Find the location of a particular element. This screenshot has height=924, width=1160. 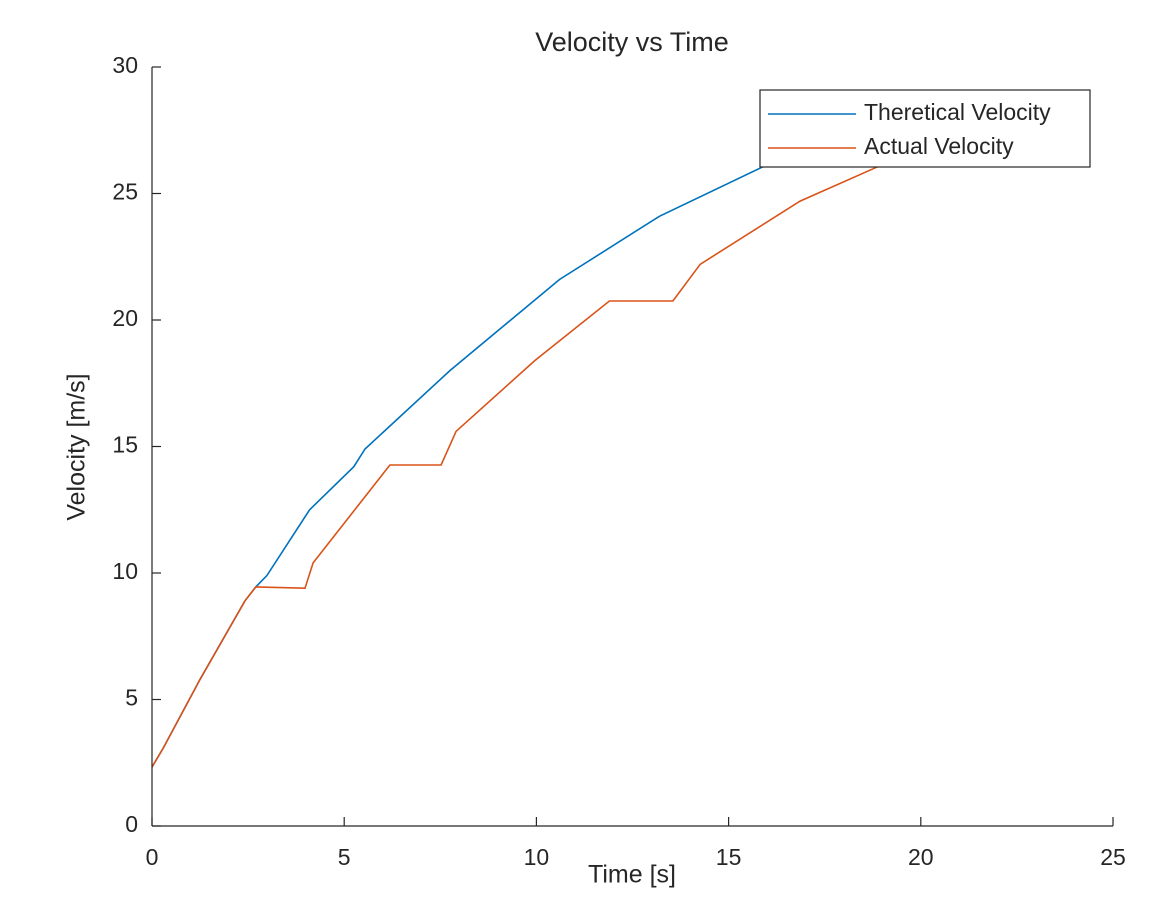

legend-label: Theretical Velocity is located at coordinates (957, 112).